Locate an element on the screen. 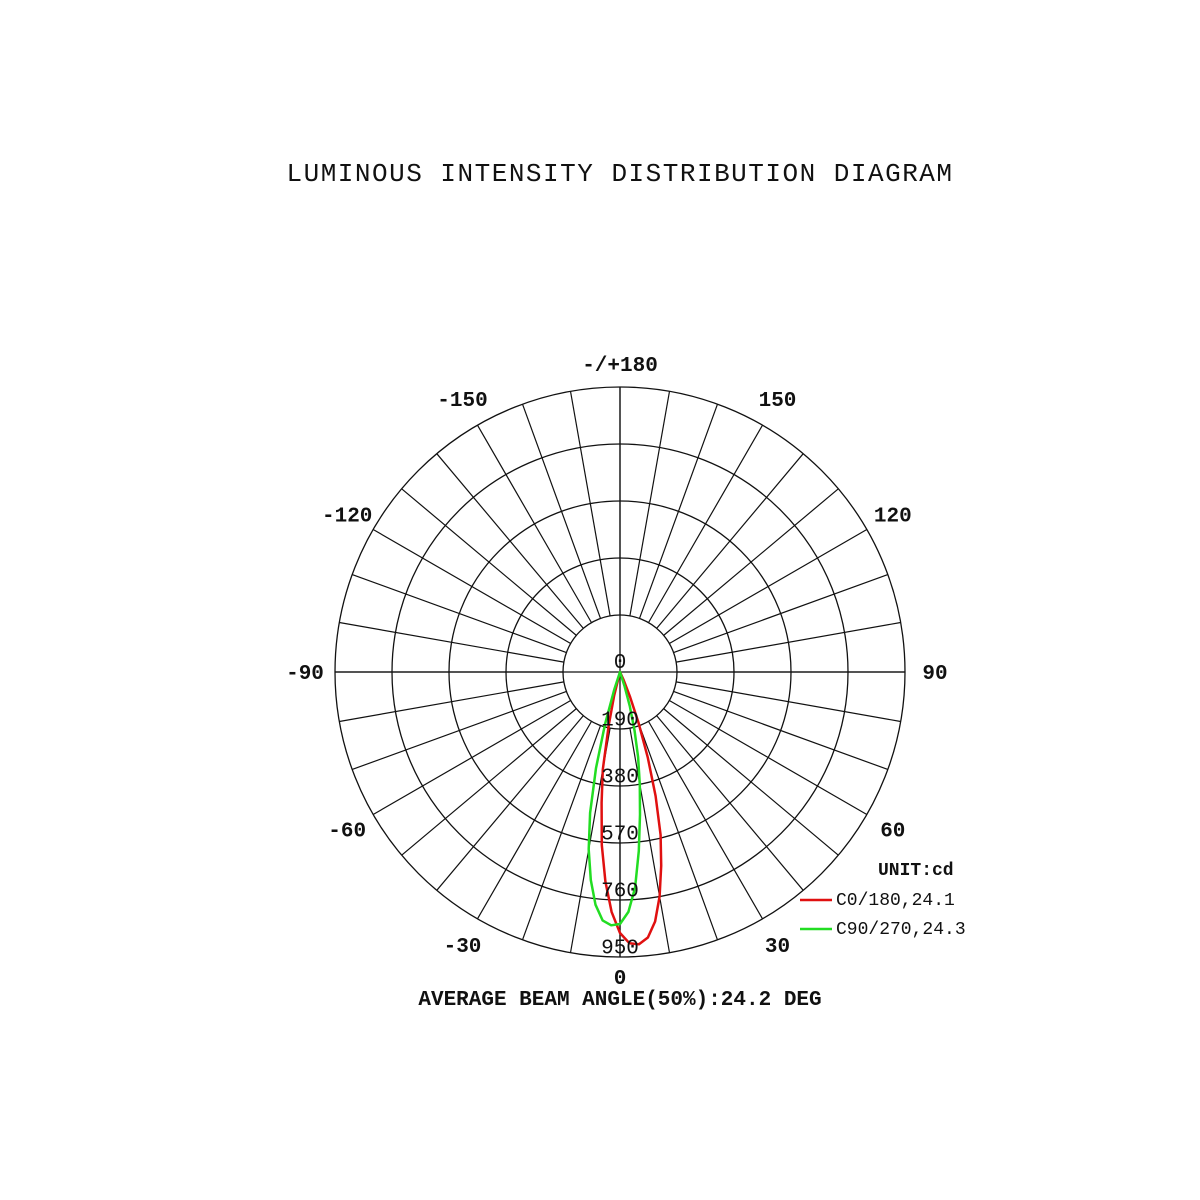 The width and height of the screenshot is (1200, 1200). unit-label: UNIT:cd is located at coordinates (916, 871).